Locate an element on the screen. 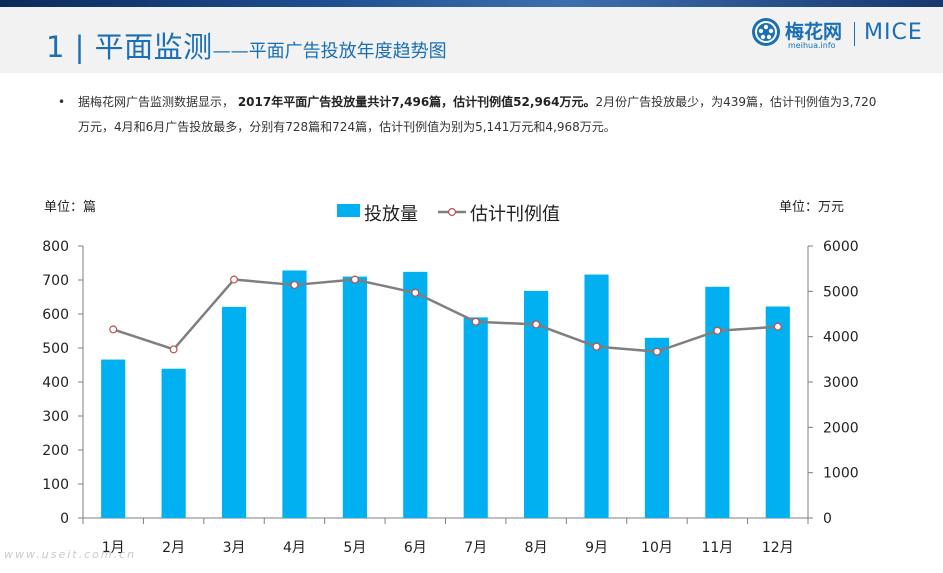 Image resolution: width=943 pixels, height=573 pixels. page-title-sub: ——平面广告投放年度趋势图 is located at coordinates (329, 51).